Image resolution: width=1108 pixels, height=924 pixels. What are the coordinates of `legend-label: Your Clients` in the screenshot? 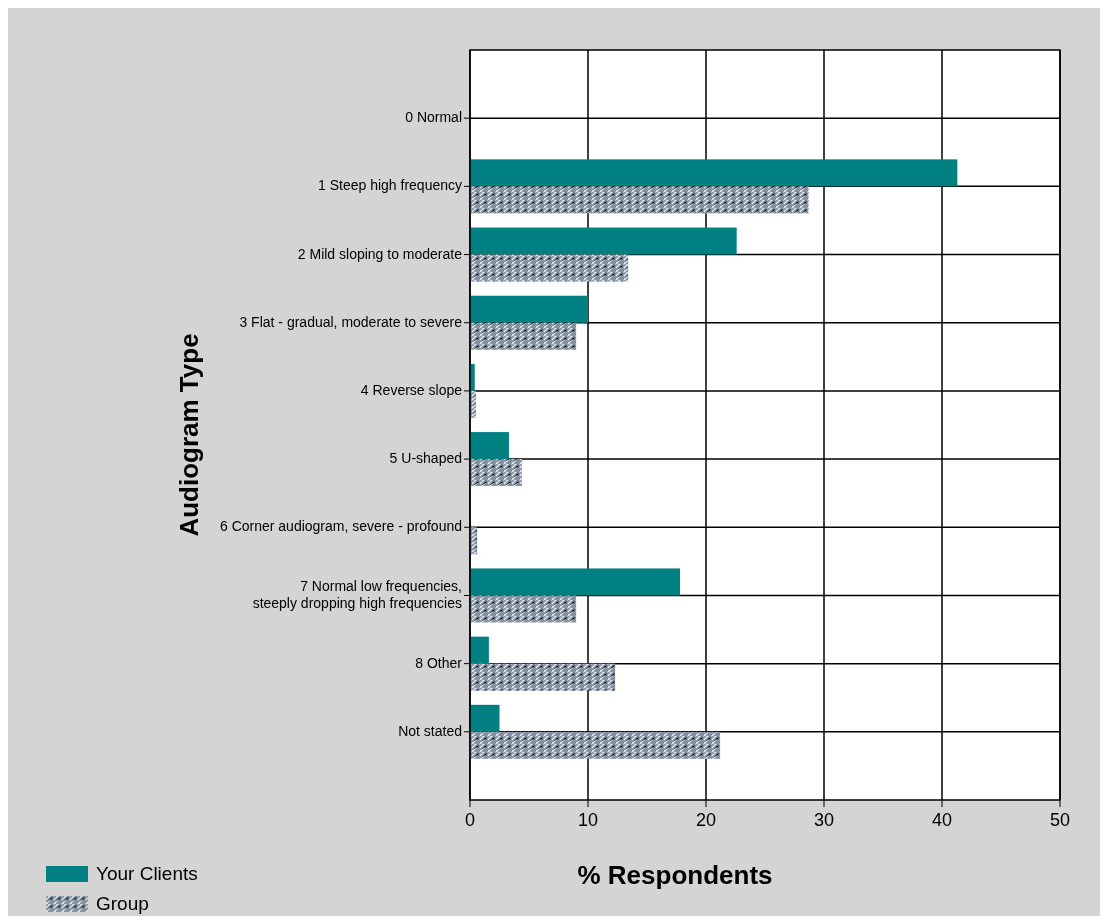 It's located at (147, 873).